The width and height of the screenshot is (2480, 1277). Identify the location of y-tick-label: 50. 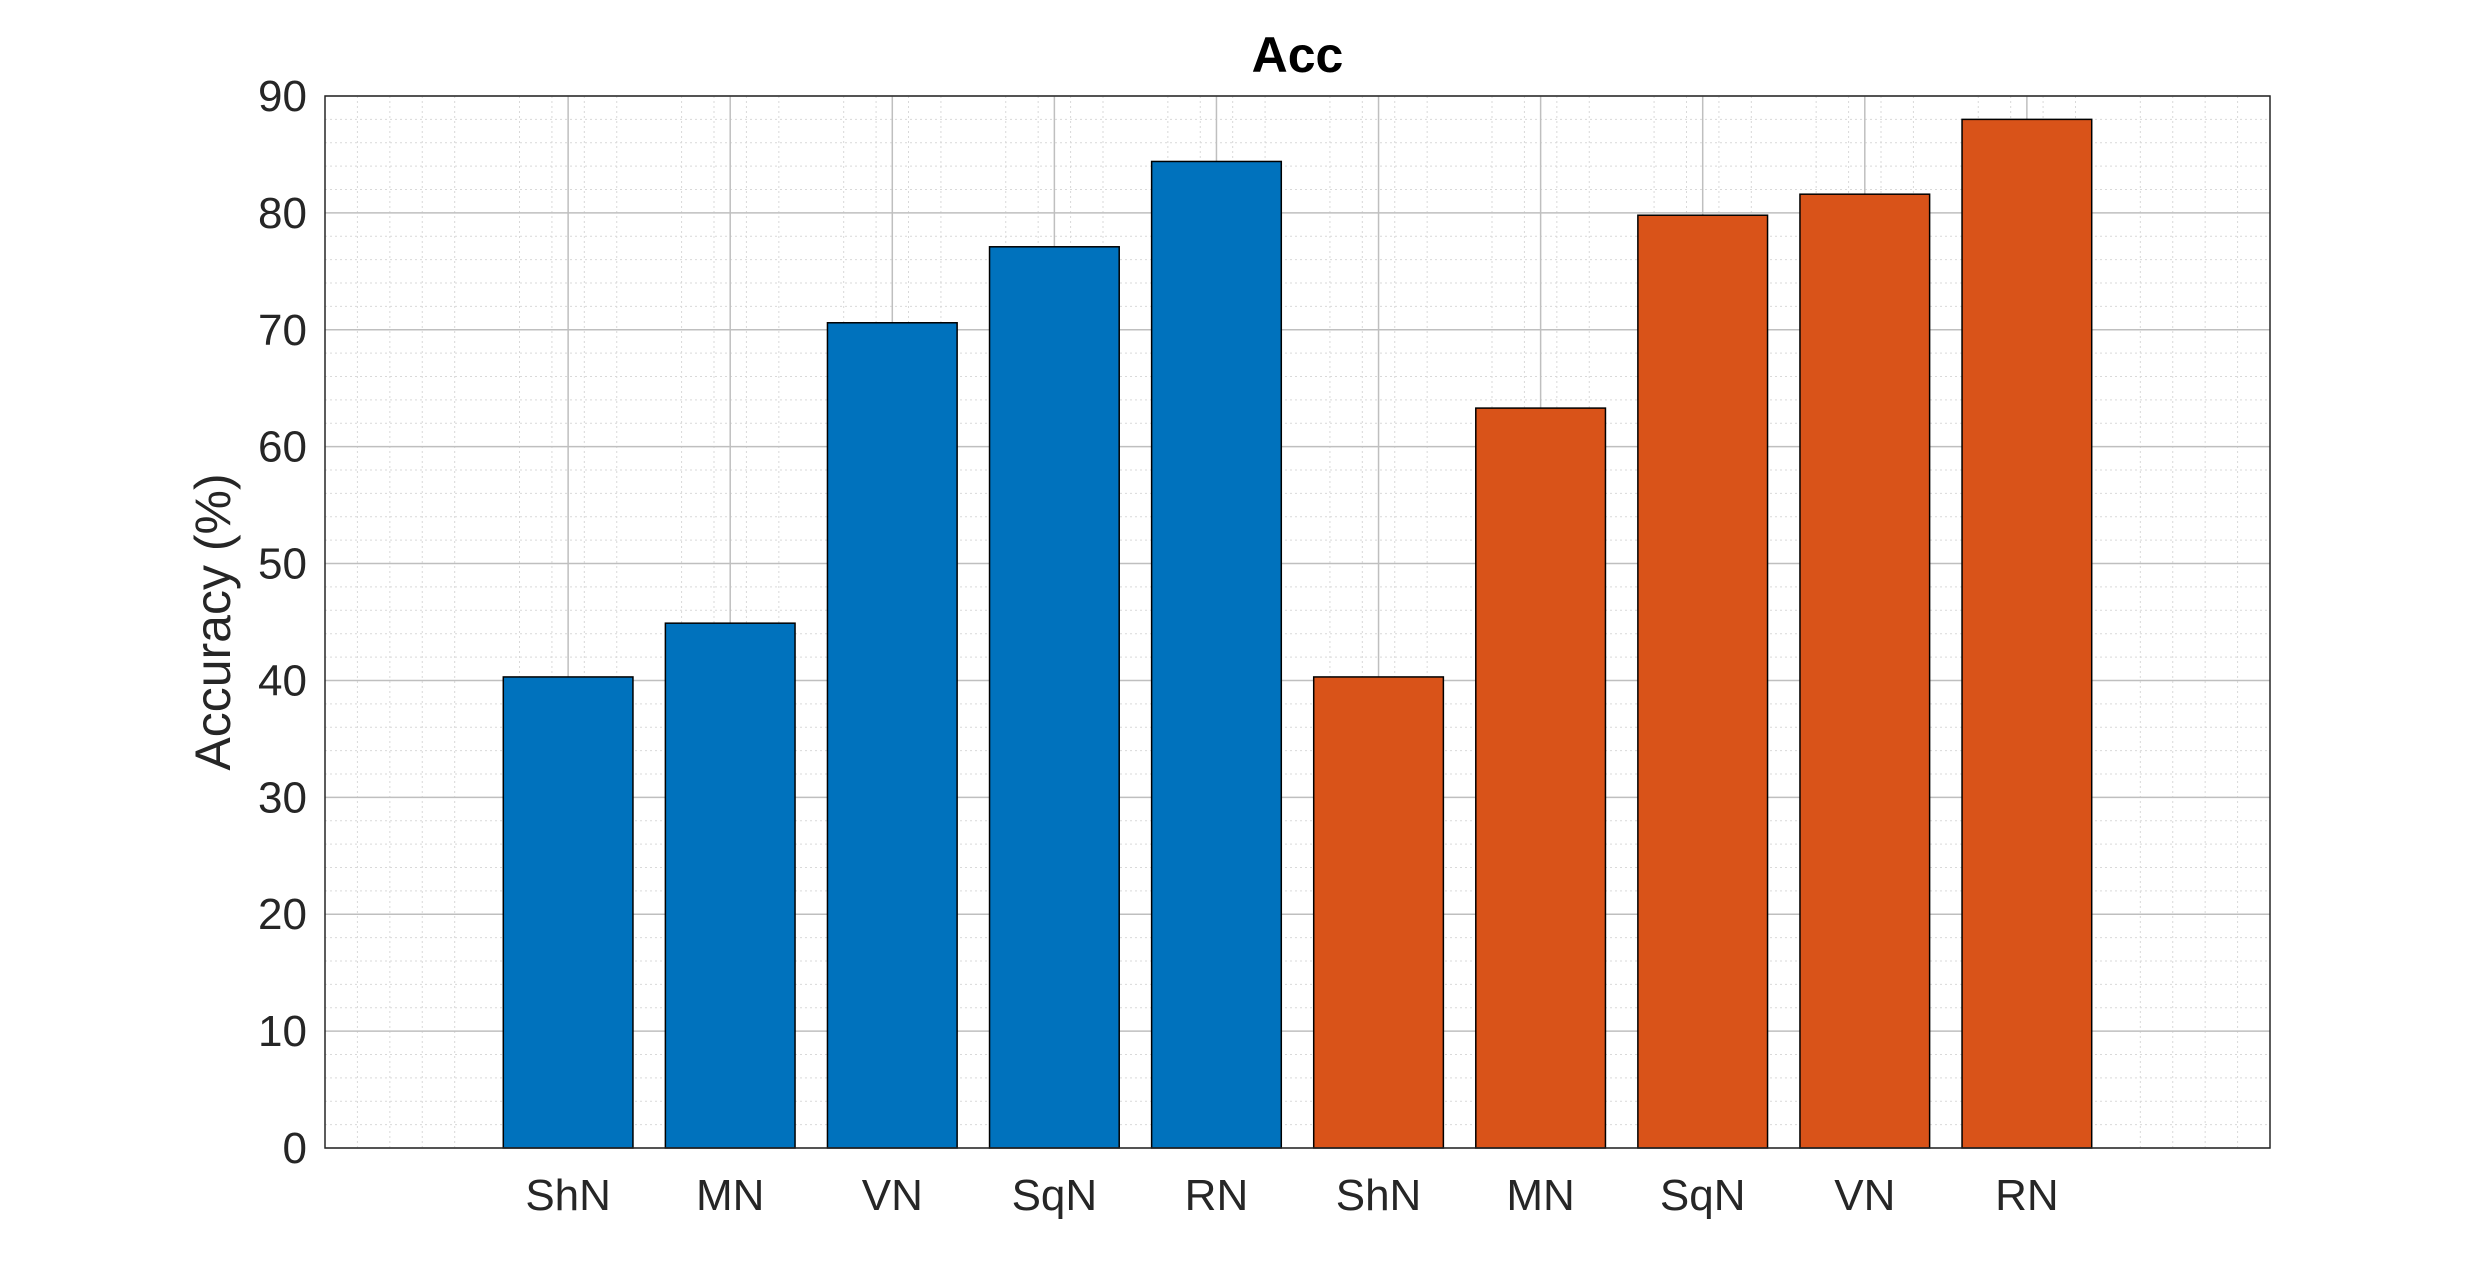
(282, 564).